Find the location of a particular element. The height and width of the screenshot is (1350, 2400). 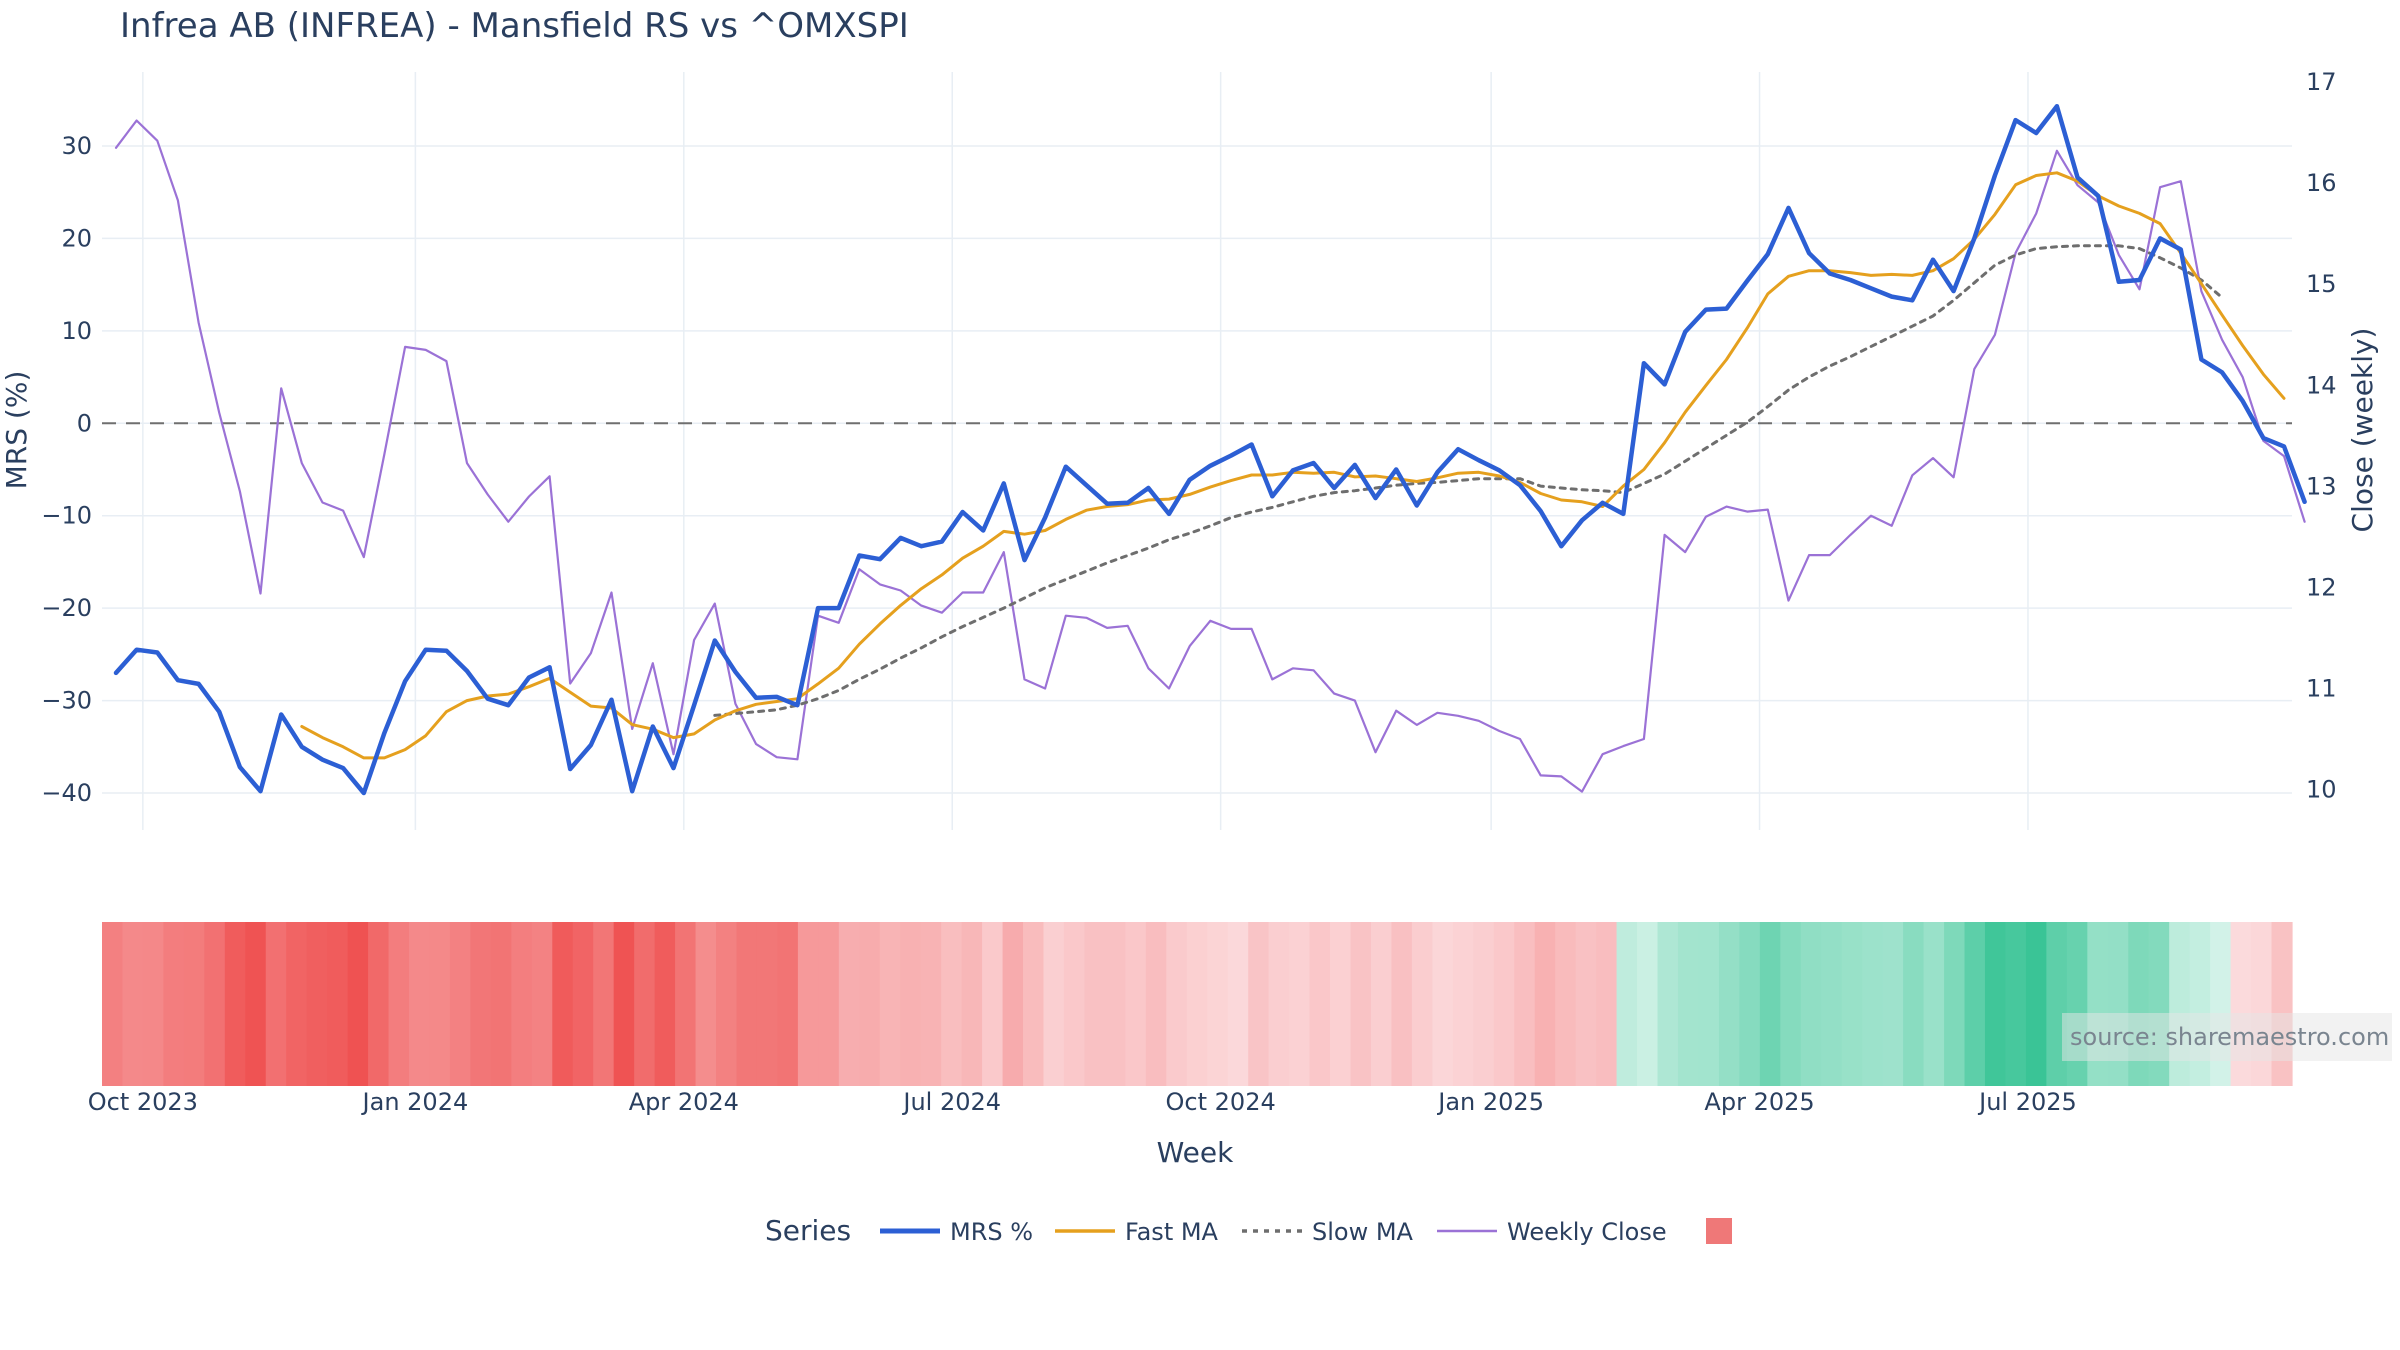

legend-item-fast-ma: Fast MA is located at coordinates (1137, 1232).